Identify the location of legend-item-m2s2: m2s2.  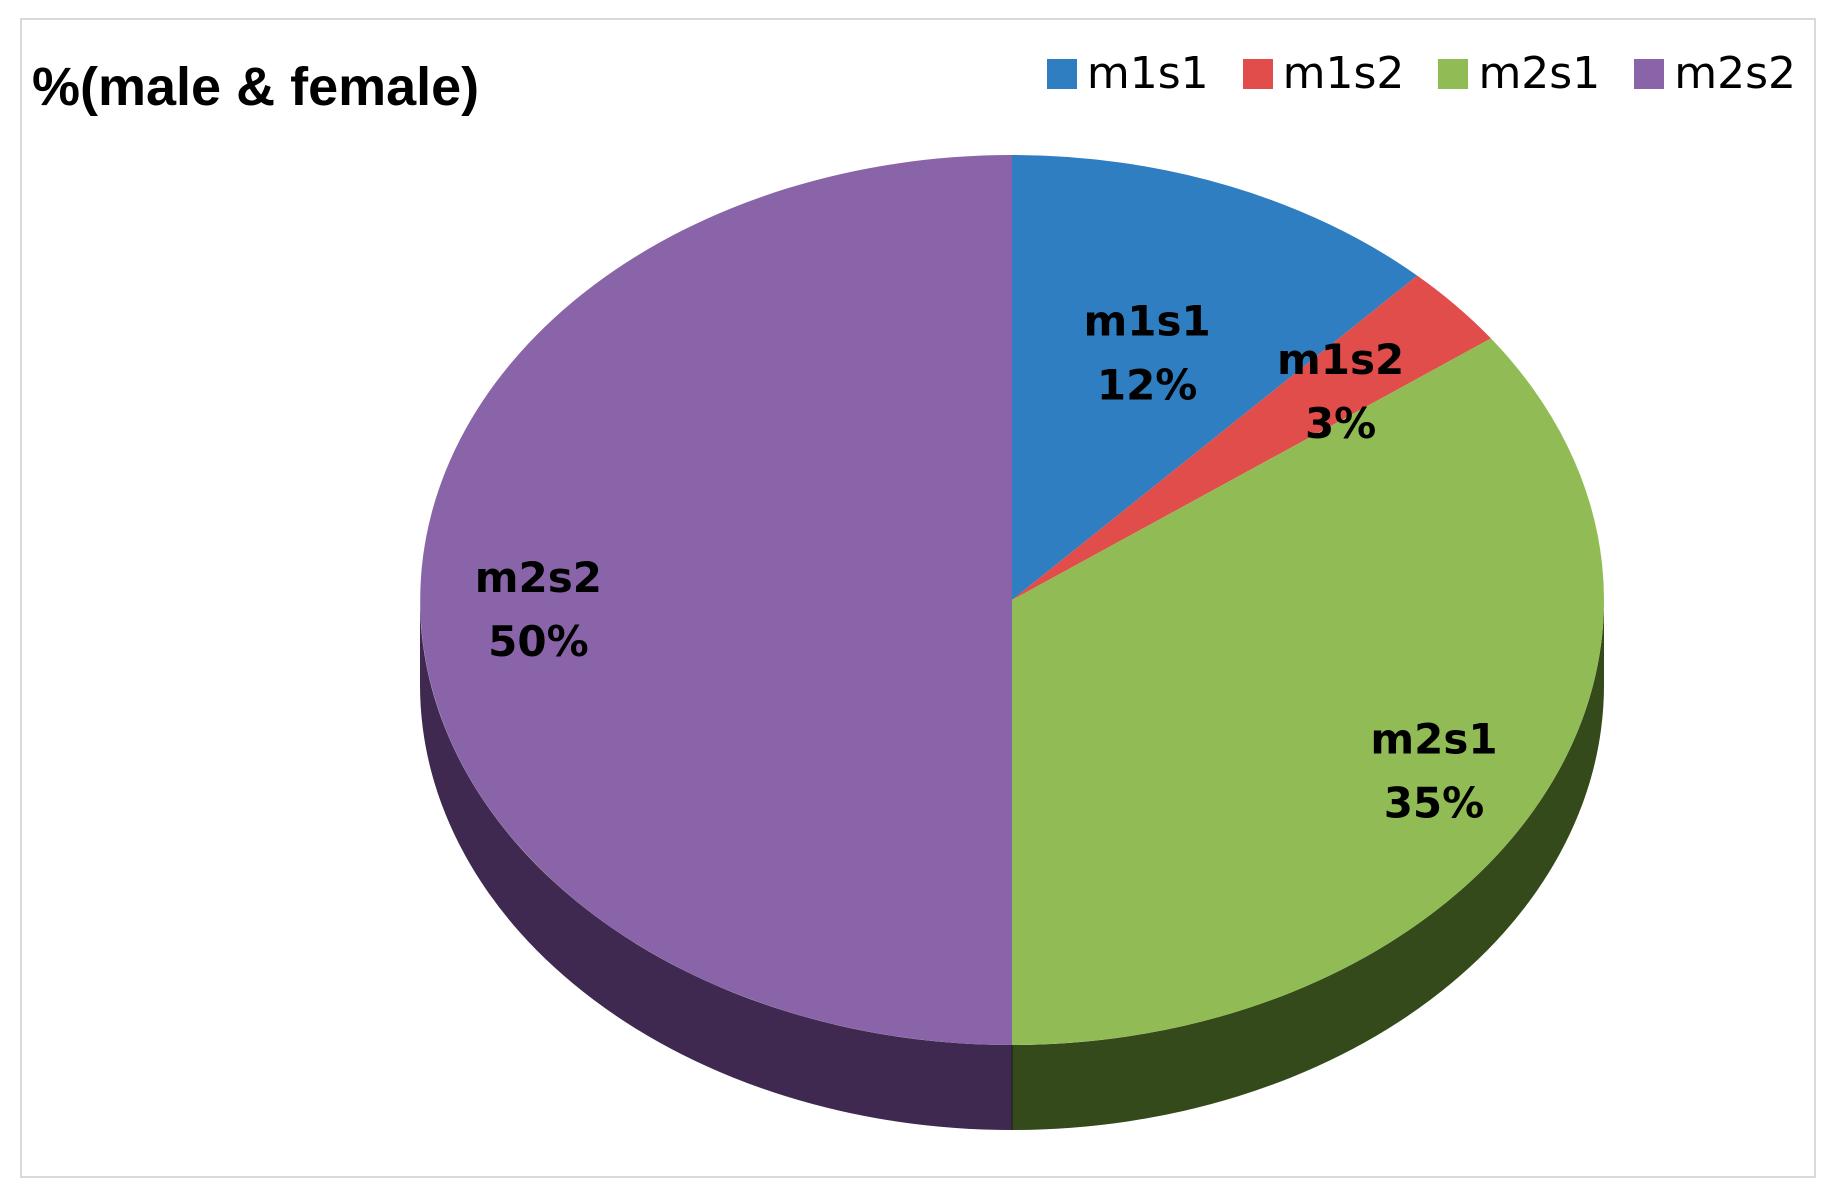
(1715, 73).